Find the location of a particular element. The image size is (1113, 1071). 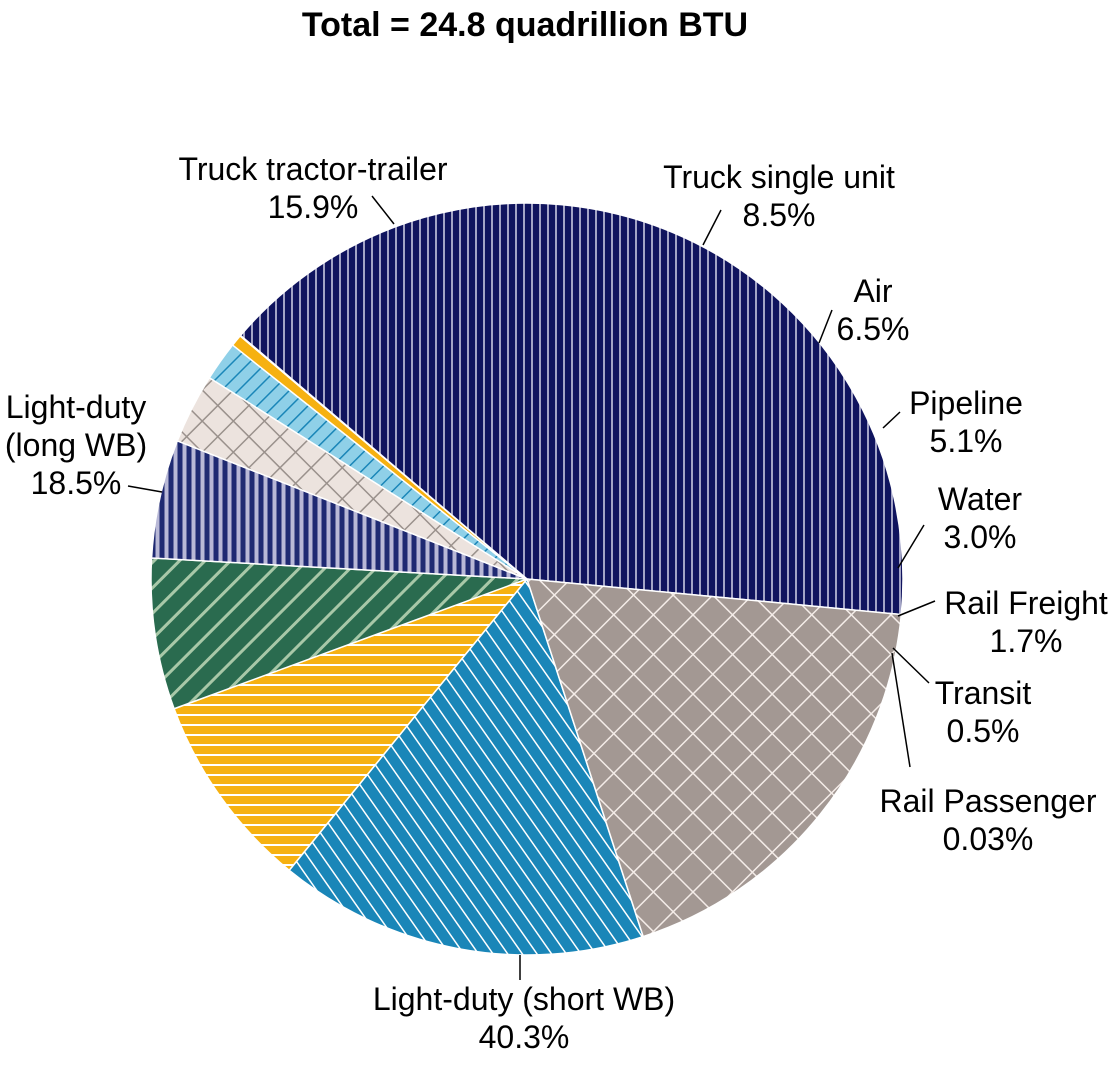

label-value: 6.5% is located at coordinates (873, 329).